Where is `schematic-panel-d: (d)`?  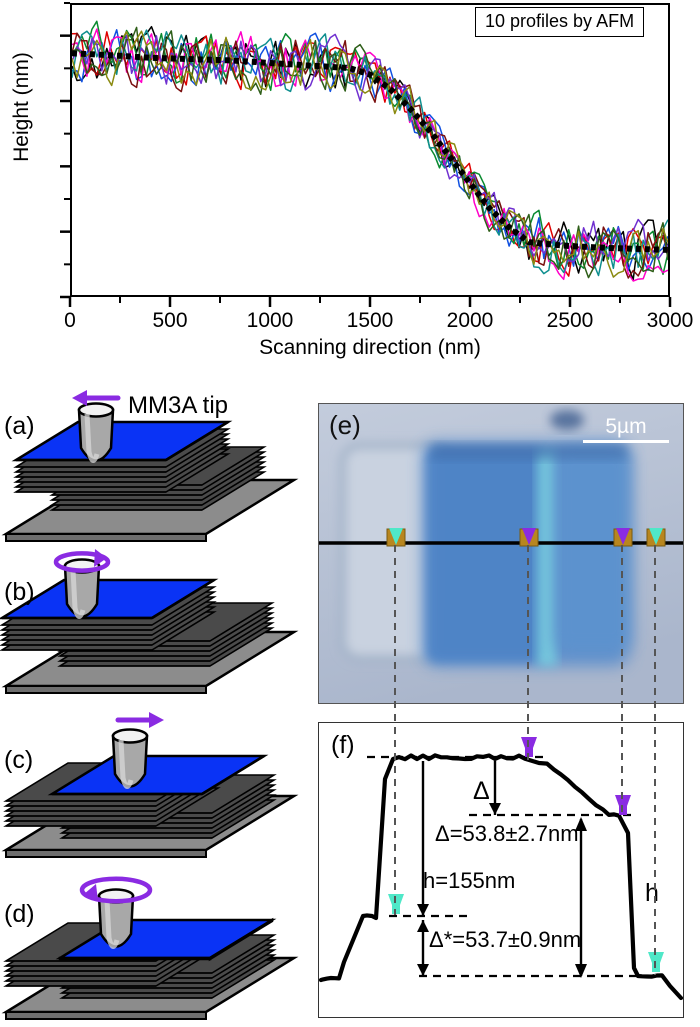
schematic-panel-d: (d) is located at coordinates (156, 942).